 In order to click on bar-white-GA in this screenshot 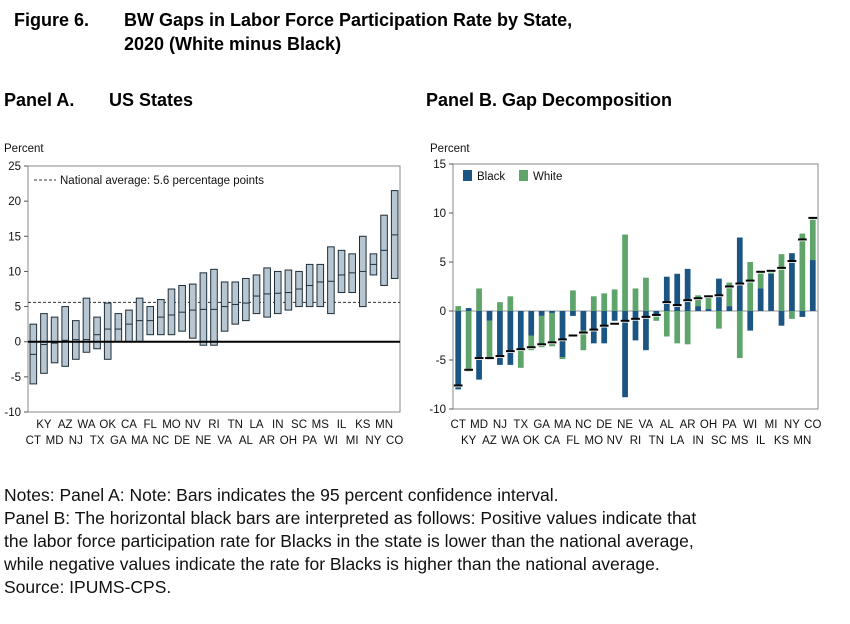, I will do `click(541, 331)`.